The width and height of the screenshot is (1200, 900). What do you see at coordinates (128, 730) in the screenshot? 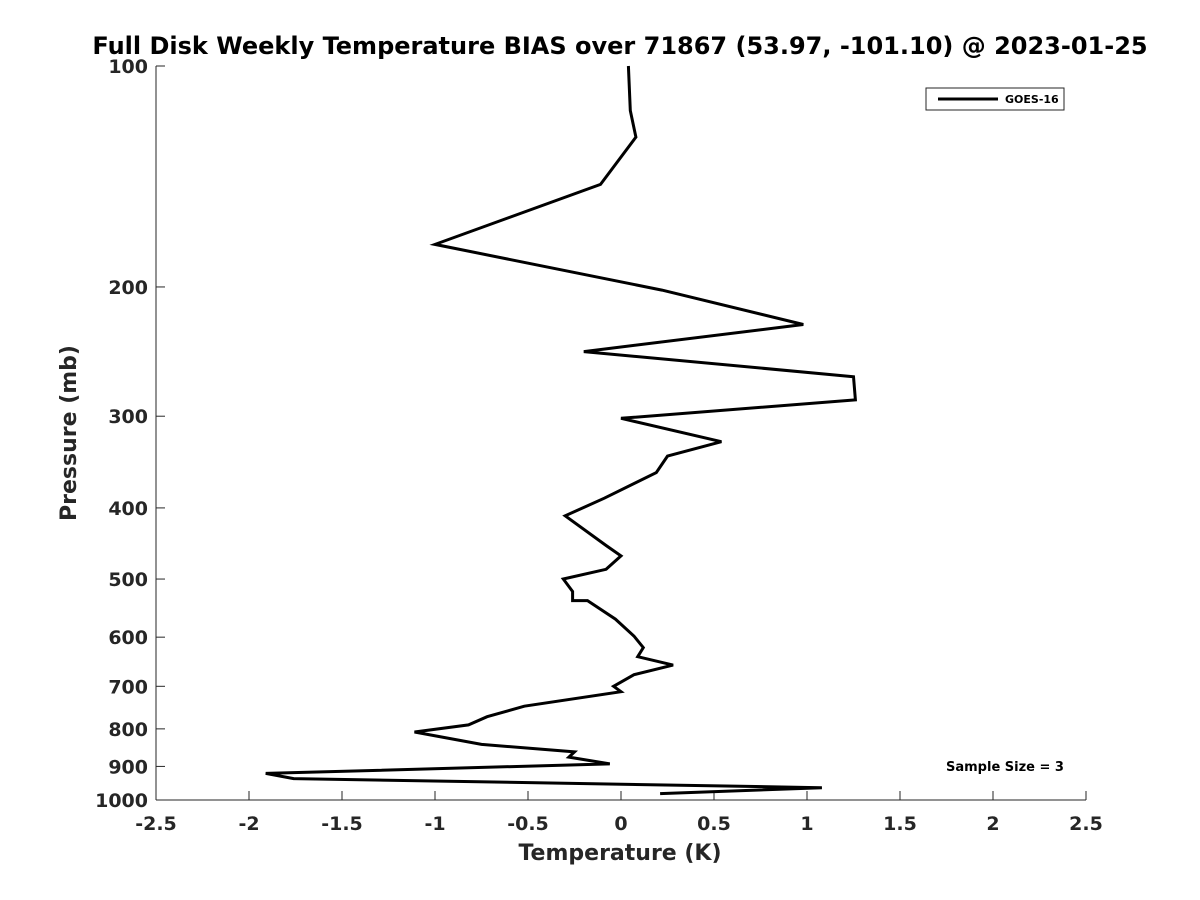
I see `y-tick-label: 800` at bounding box center [128, 730].